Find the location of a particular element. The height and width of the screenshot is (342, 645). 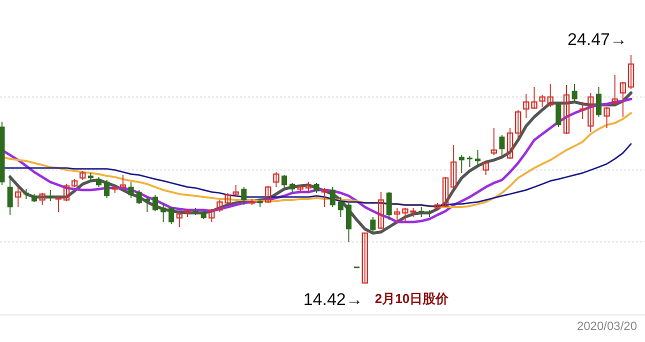

text: 24.47→ is located at coordinates (597, 39).